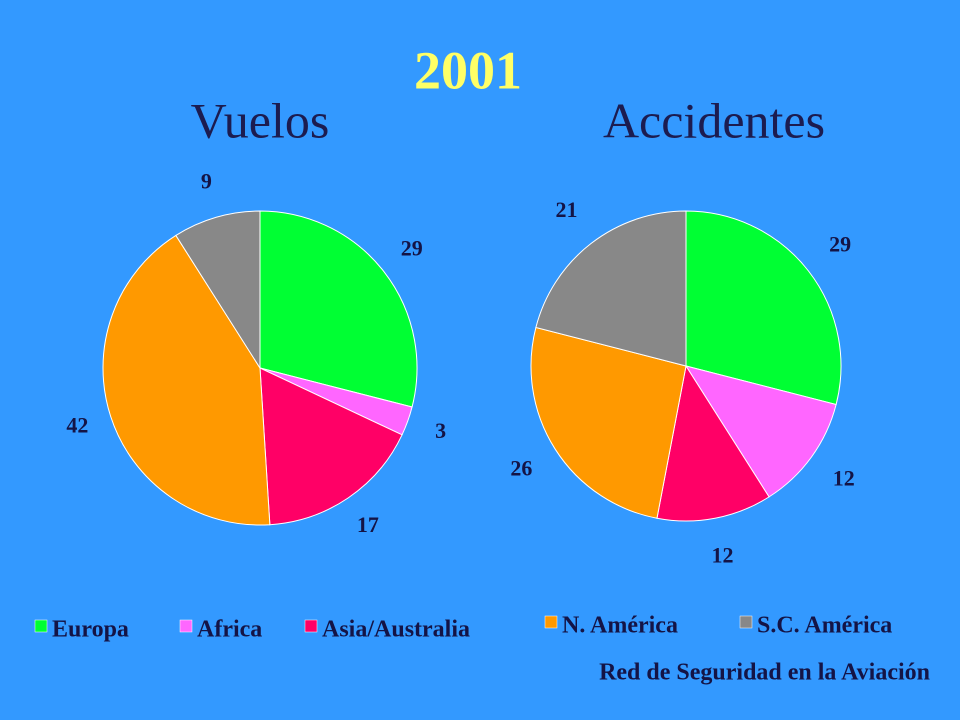 This screenshot has width=960, height=720. Describe the element at coordinates (260, 120) in the screenshot. I see `pie-title: Vuelos` at that location.